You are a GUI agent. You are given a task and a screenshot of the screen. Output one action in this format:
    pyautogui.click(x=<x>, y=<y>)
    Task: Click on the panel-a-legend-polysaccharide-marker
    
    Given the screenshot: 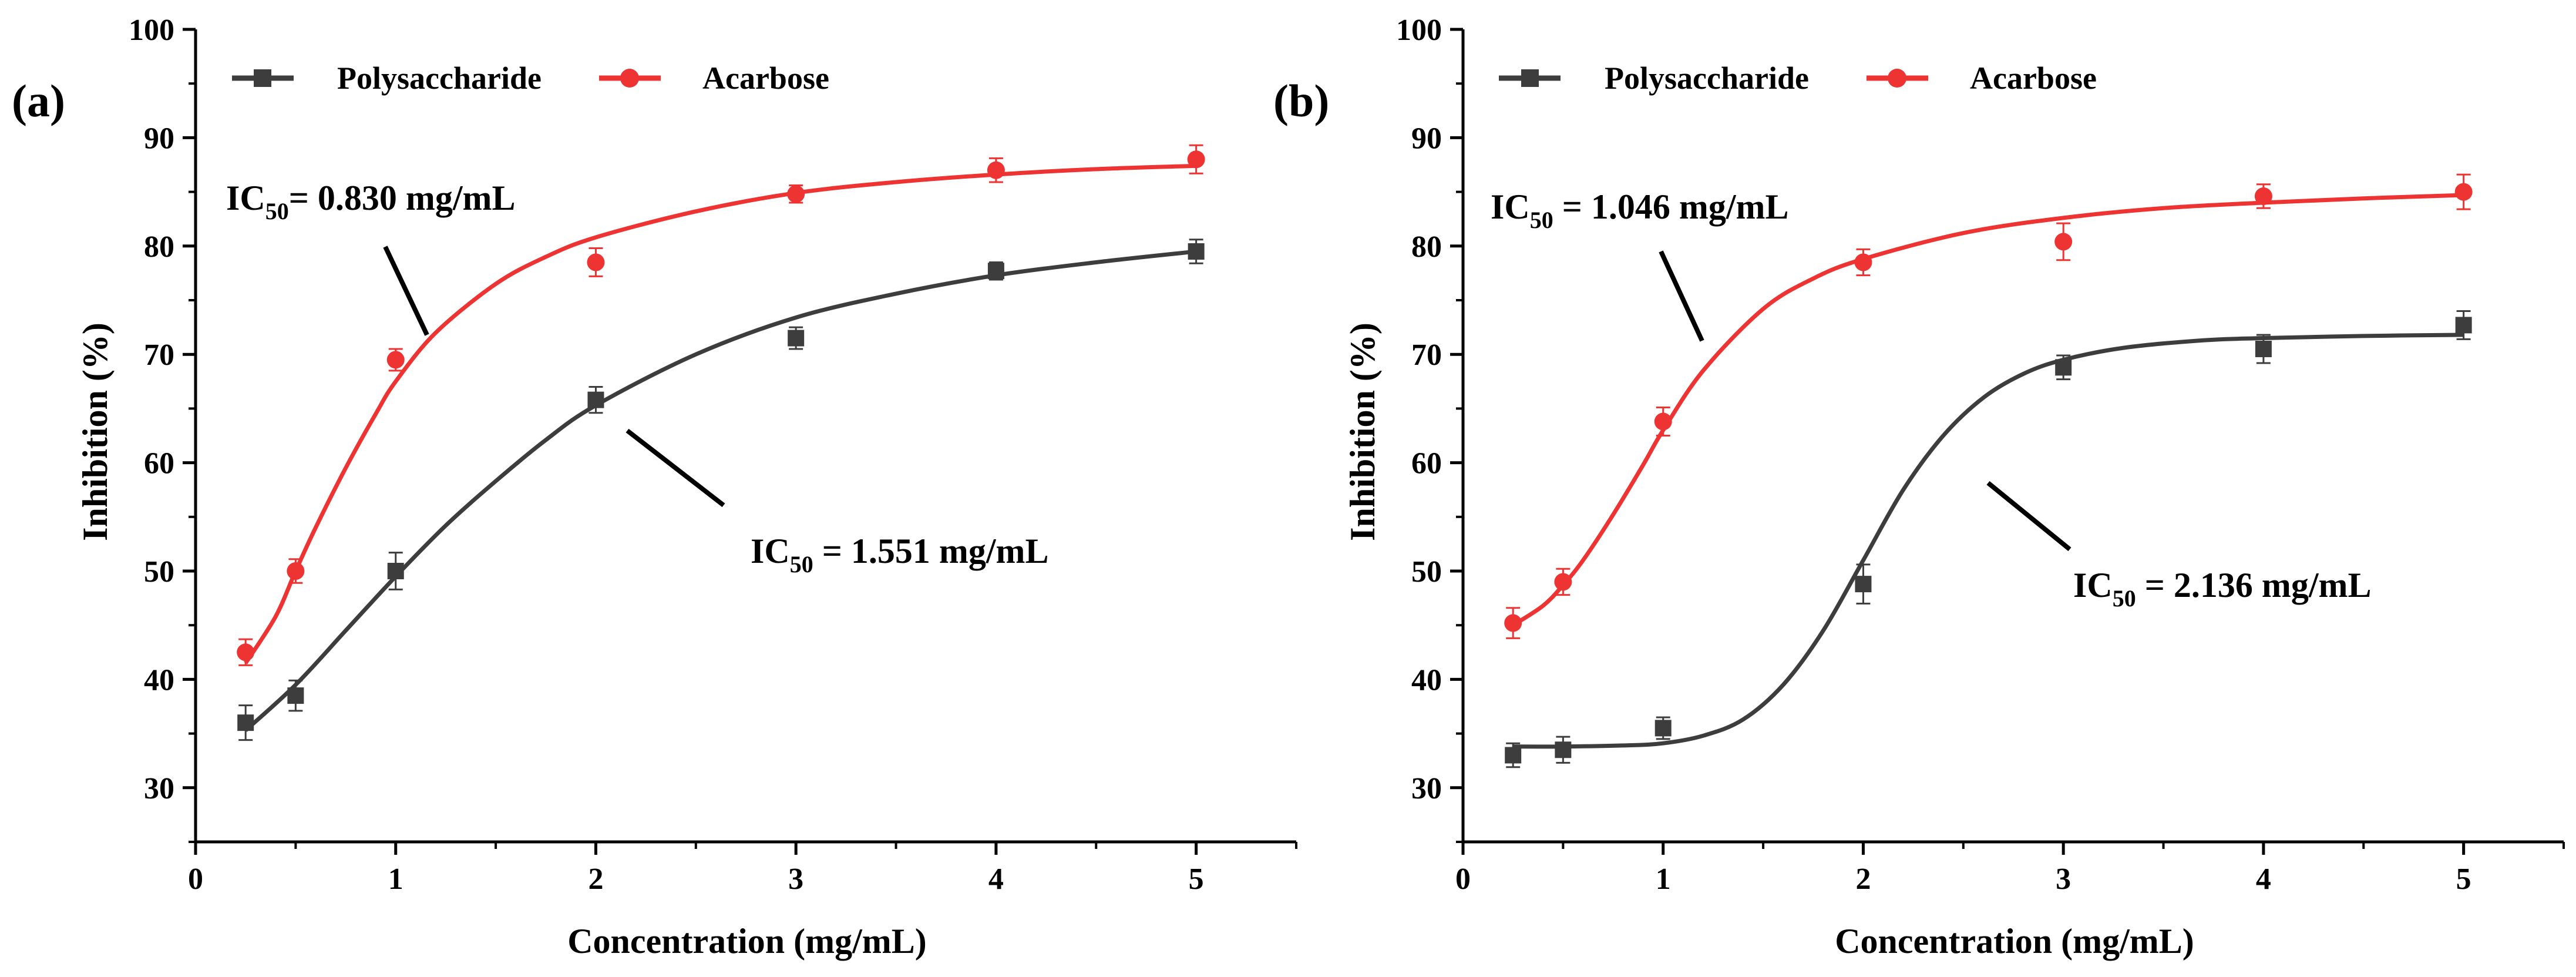 What is the action you would take?
    pyautogui.click(x=262, y=78)
    